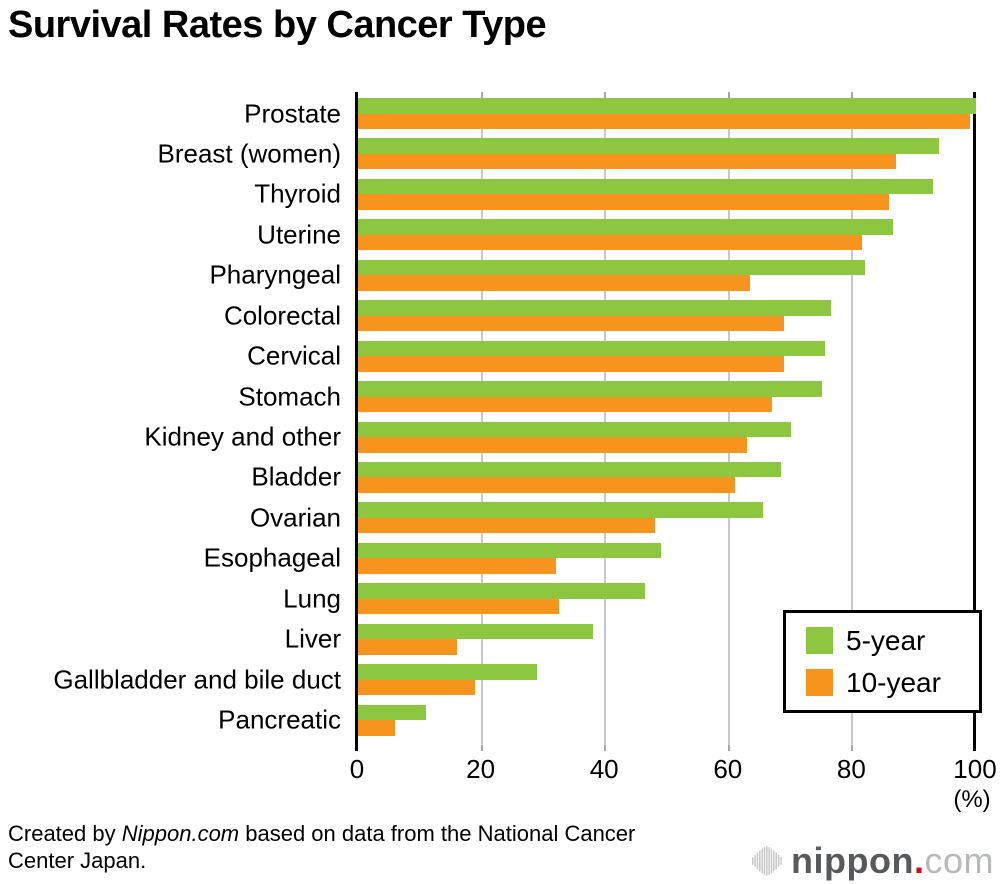 This screenshot has height=884, width=1000. Describe the element at coordinates (767, 861) in the screenshot. I see `nippon-logo-icon` at that location.